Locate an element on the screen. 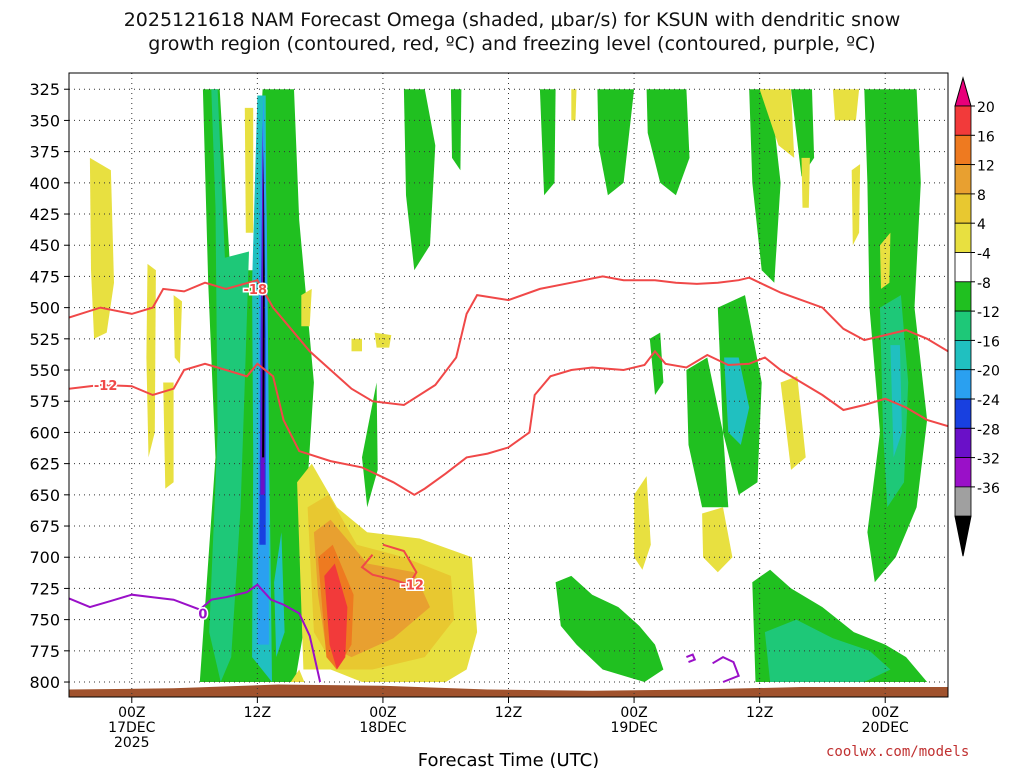 The image size is (1024, 768). y-tick-label-6: 475 is located at coordinates (44, 276).